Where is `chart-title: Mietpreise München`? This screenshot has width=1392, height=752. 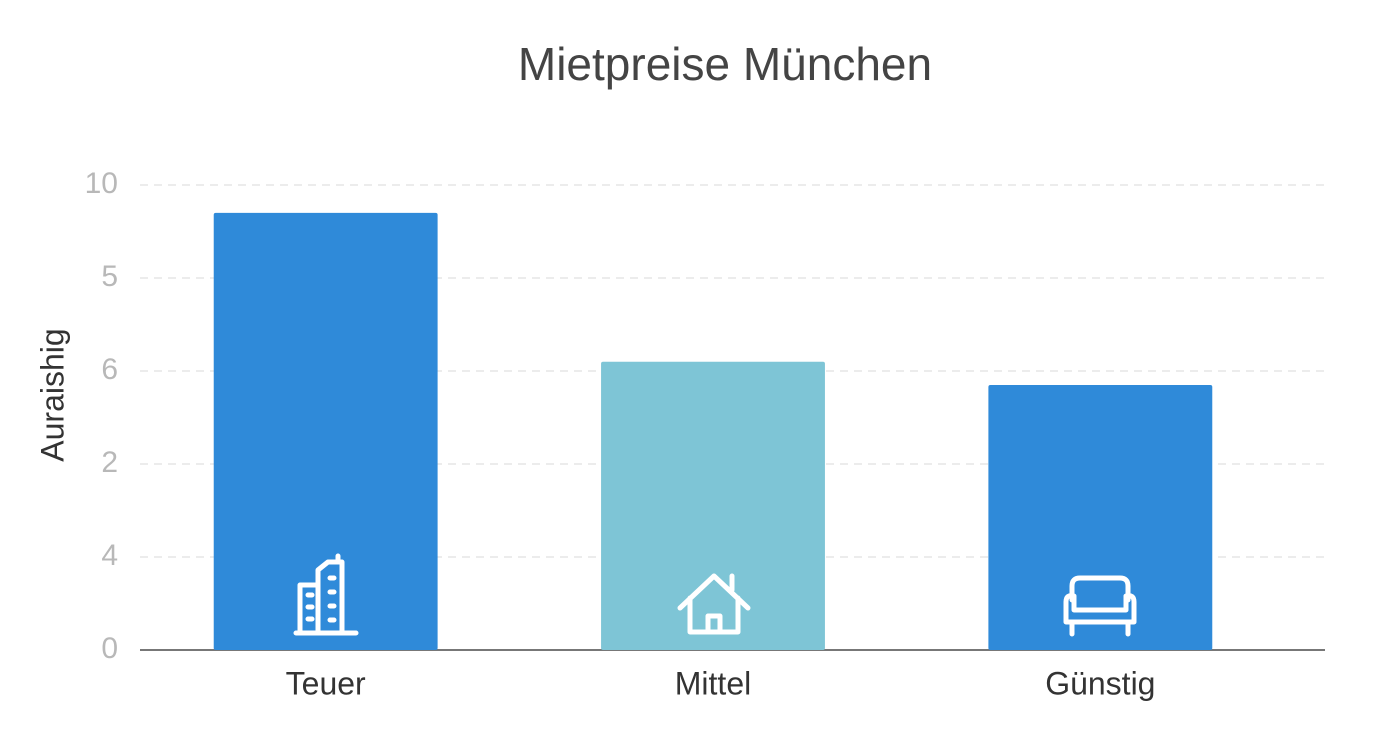
chart-title: Mietpreise München is located at coordinates (725, 64).